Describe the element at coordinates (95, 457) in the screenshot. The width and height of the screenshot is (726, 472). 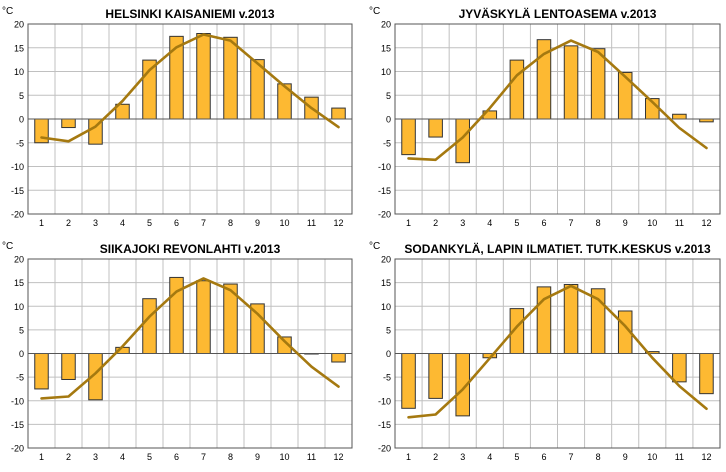
I see `x-tick-label: 3` at that location.